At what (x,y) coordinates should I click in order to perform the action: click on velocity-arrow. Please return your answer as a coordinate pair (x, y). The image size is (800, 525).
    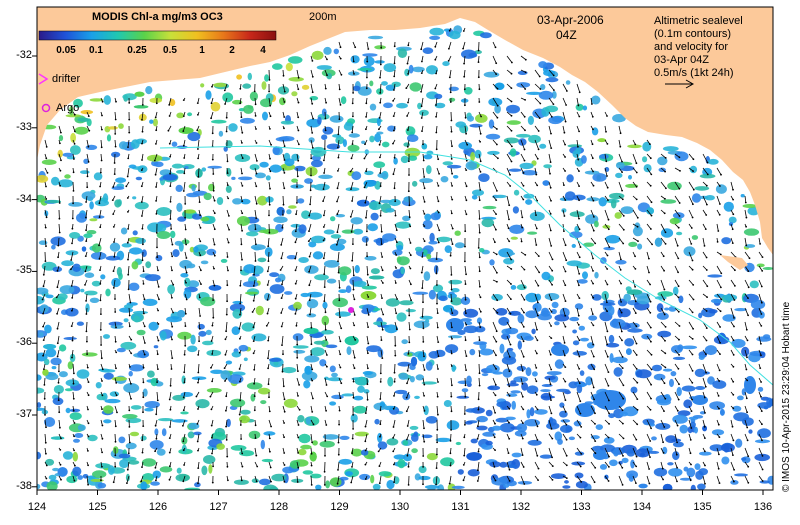
    Looking at the image, I should click on (269, 75).